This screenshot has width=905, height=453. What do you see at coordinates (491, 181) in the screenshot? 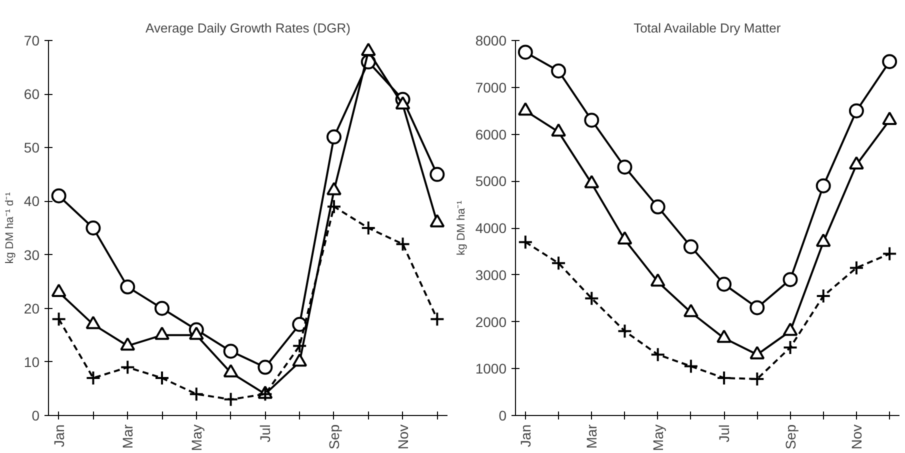
I see `y-tick-label: 5000` at bounding box center [491, 181].